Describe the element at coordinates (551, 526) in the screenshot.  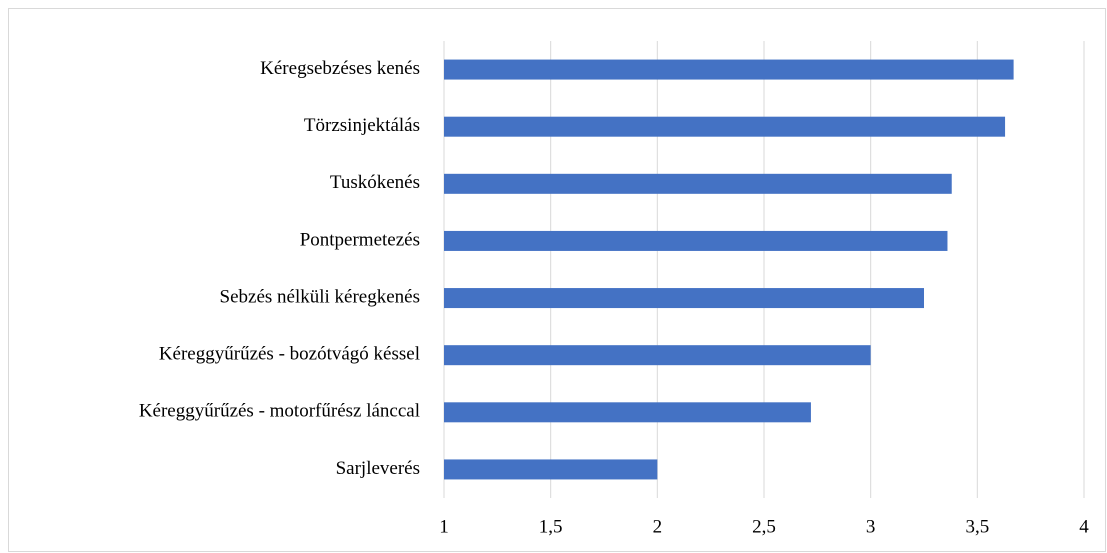
I see `x-tick-label: 1,5` at that location.